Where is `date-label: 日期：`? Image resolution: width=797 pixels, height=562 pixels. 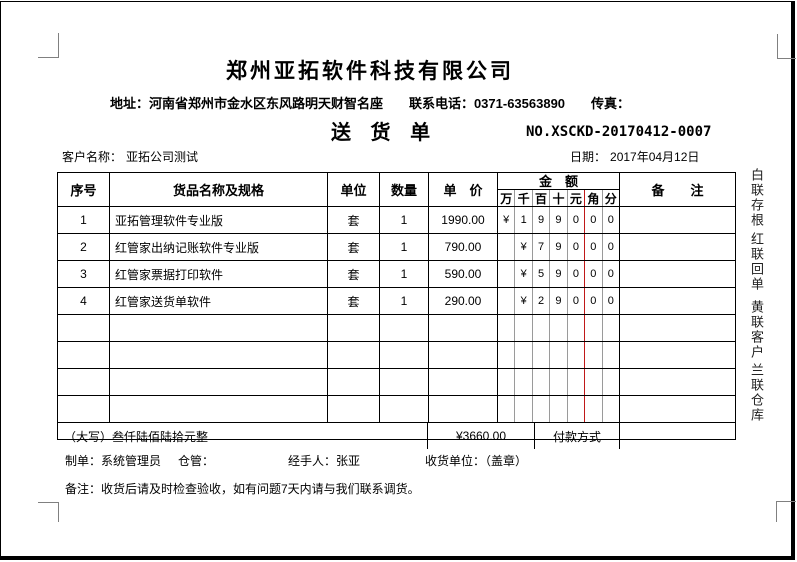 date-label: 日期： is located at coordinates (588, 157).